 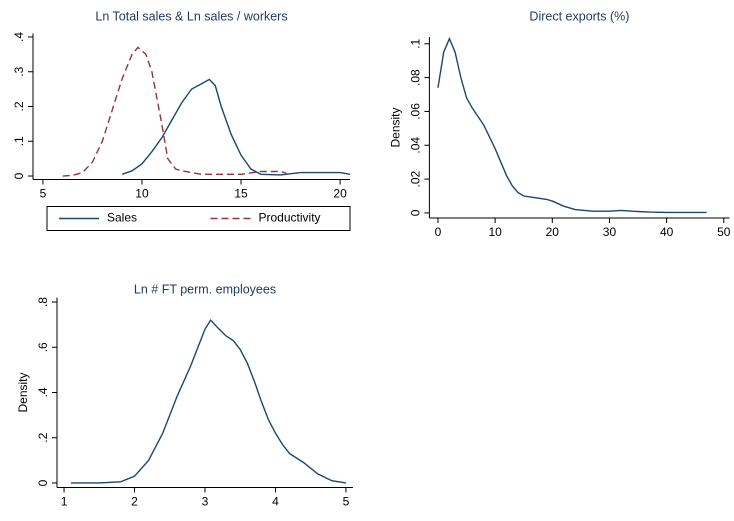 What do you see at coordinates (667, 232) in the screenshot?
I see `x-tick-label: 40` at bounding box center [667, 232].